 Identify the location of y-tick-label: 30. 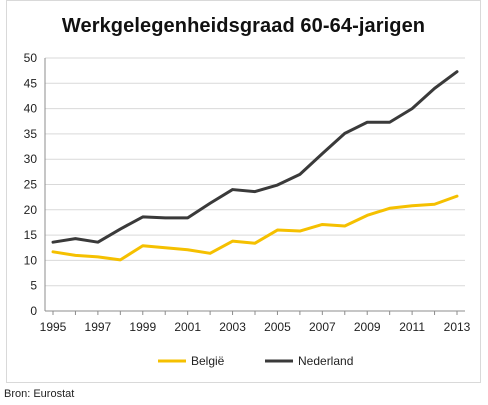
(31, 159).